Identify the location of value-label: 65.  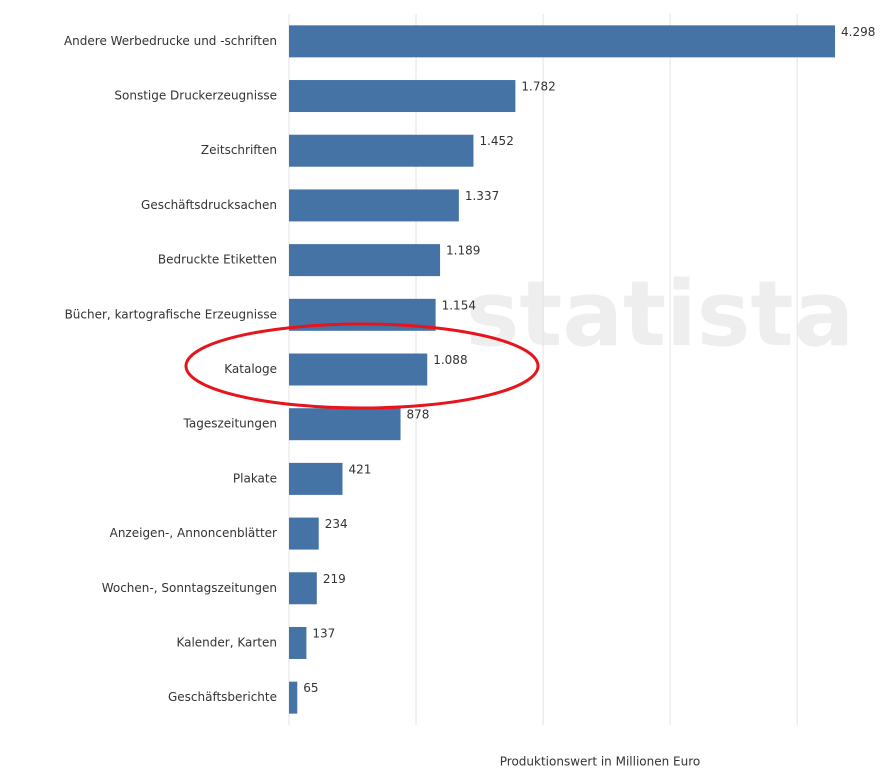
(310, 688).